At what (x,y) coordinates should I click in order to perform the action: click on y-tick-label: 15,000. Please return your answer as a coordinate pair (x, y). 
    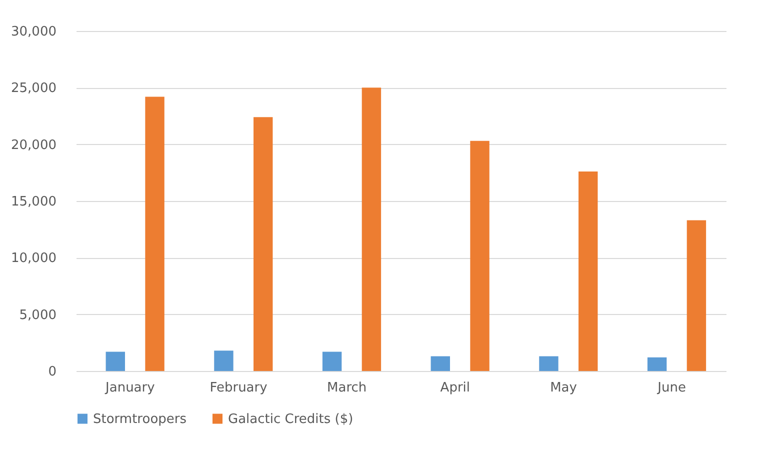
    Looking at the image, I should click on (33, 202).